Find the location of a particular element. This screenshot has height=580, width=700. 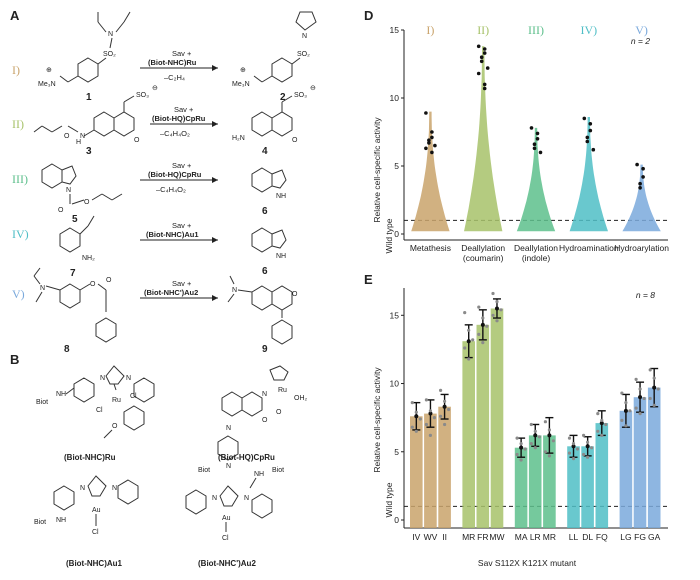

chart-e-xtick-label: FQ is located at coordinates (602, 537).